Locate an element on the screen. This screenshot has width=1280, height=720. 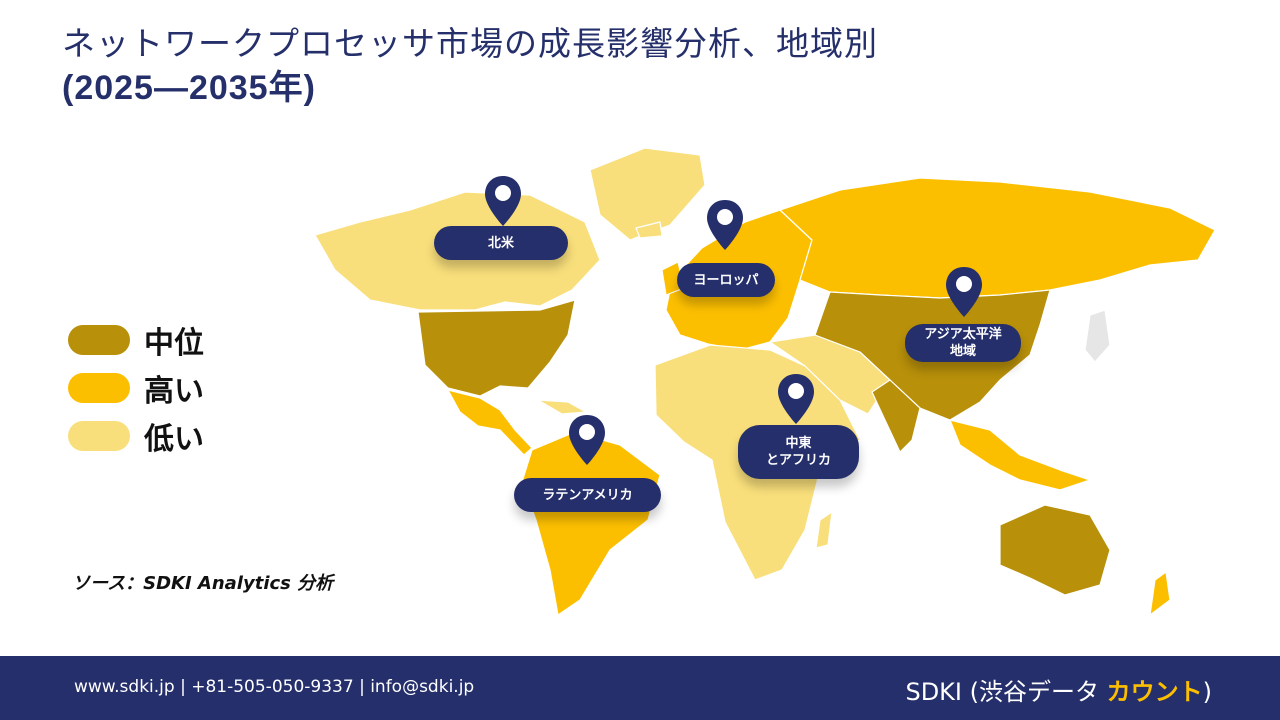
australia-region is located at coordinates (1055, 550).